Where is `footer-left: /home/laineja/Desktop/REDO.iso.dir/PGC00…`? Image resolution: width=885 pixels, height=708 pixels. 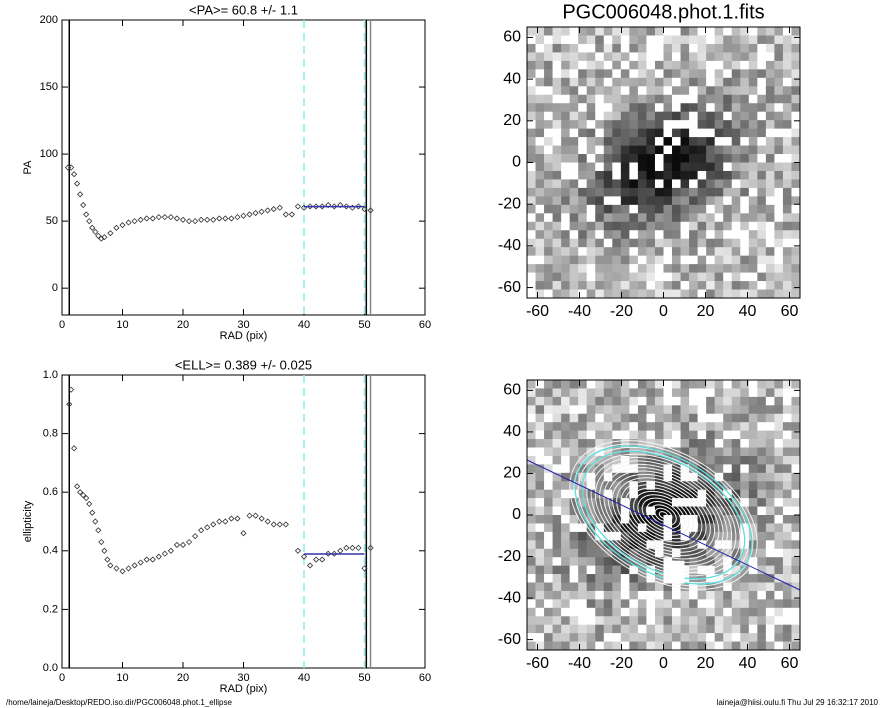
footer-left: /home/laineja/Desktop/REDO.iso.dir/PGC00… is located at coordinates (119, 702).